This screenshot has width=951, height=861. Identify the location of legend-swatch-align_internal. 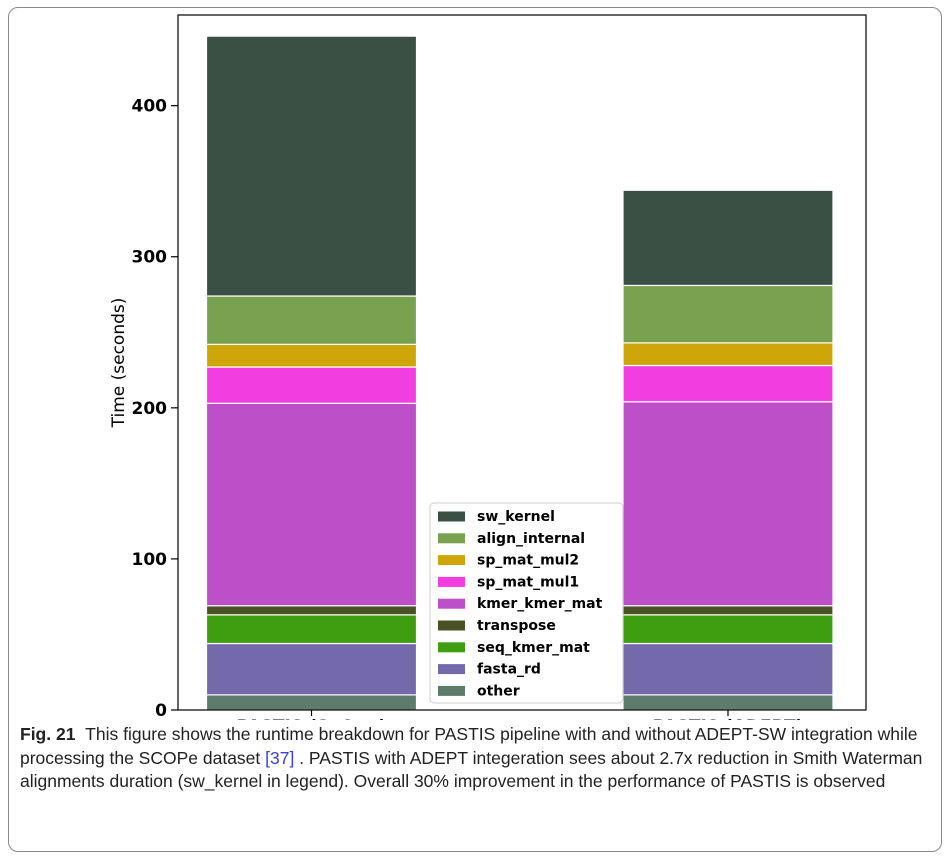
(451, 538).